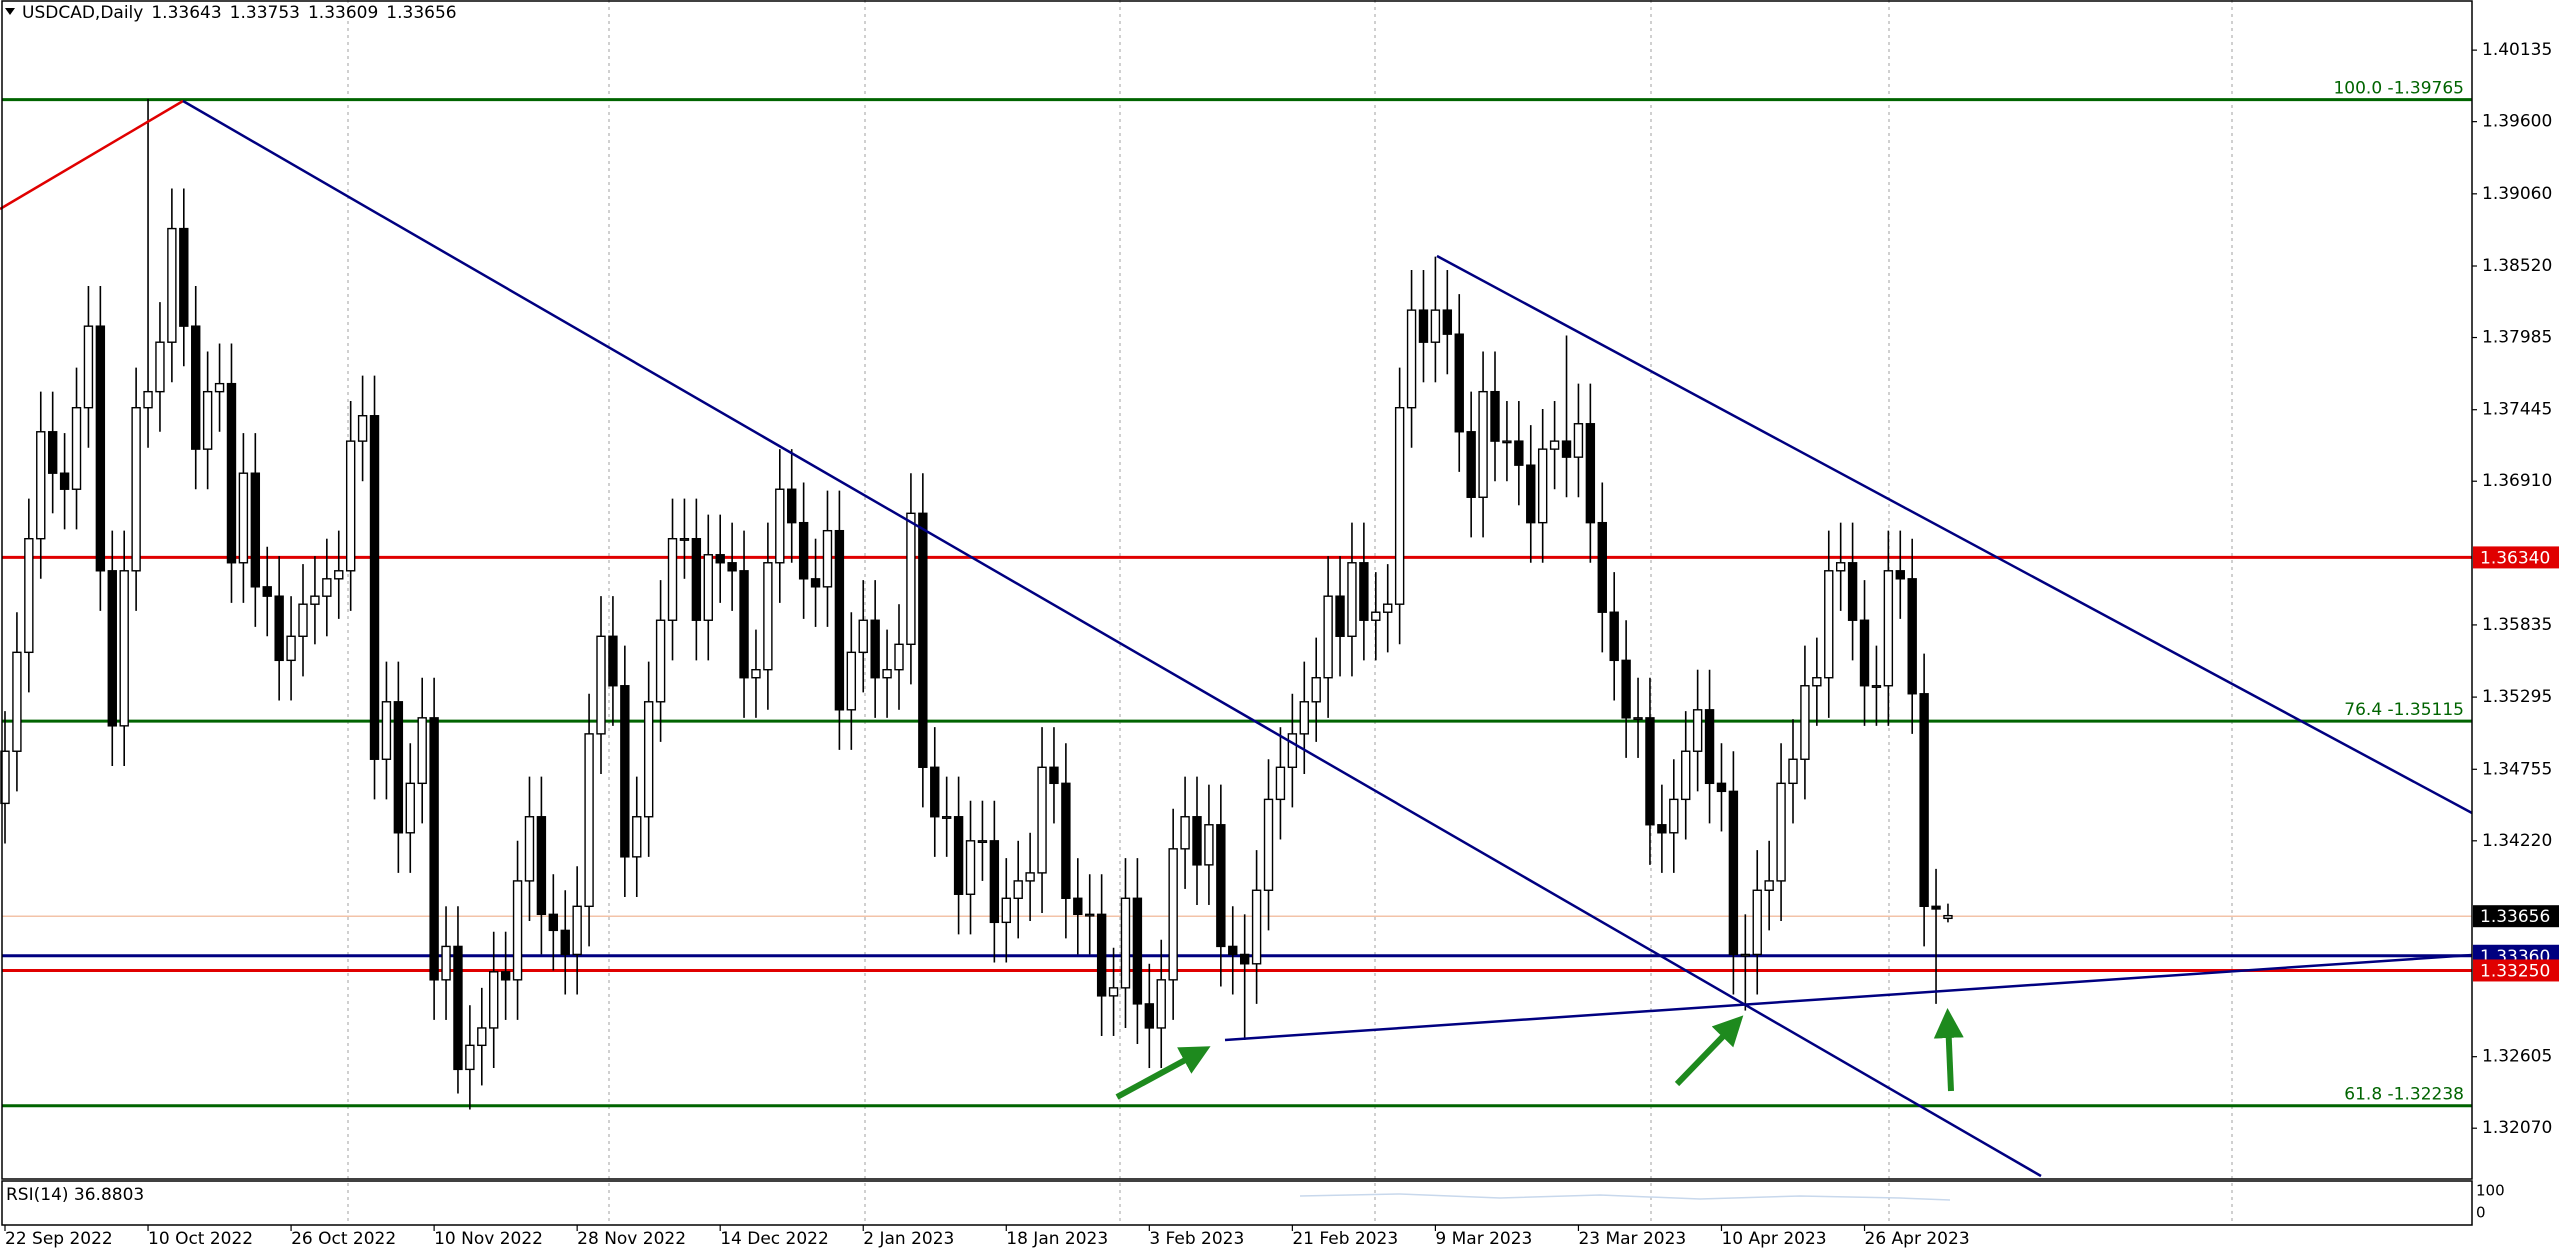 This screenshot has width=2560, height=1253. What do you see at coordinates (1196, 1239) in the screenshot?
I see `x-tick-label: 3 Feb 2023` at bounding box center [1196, 1239].